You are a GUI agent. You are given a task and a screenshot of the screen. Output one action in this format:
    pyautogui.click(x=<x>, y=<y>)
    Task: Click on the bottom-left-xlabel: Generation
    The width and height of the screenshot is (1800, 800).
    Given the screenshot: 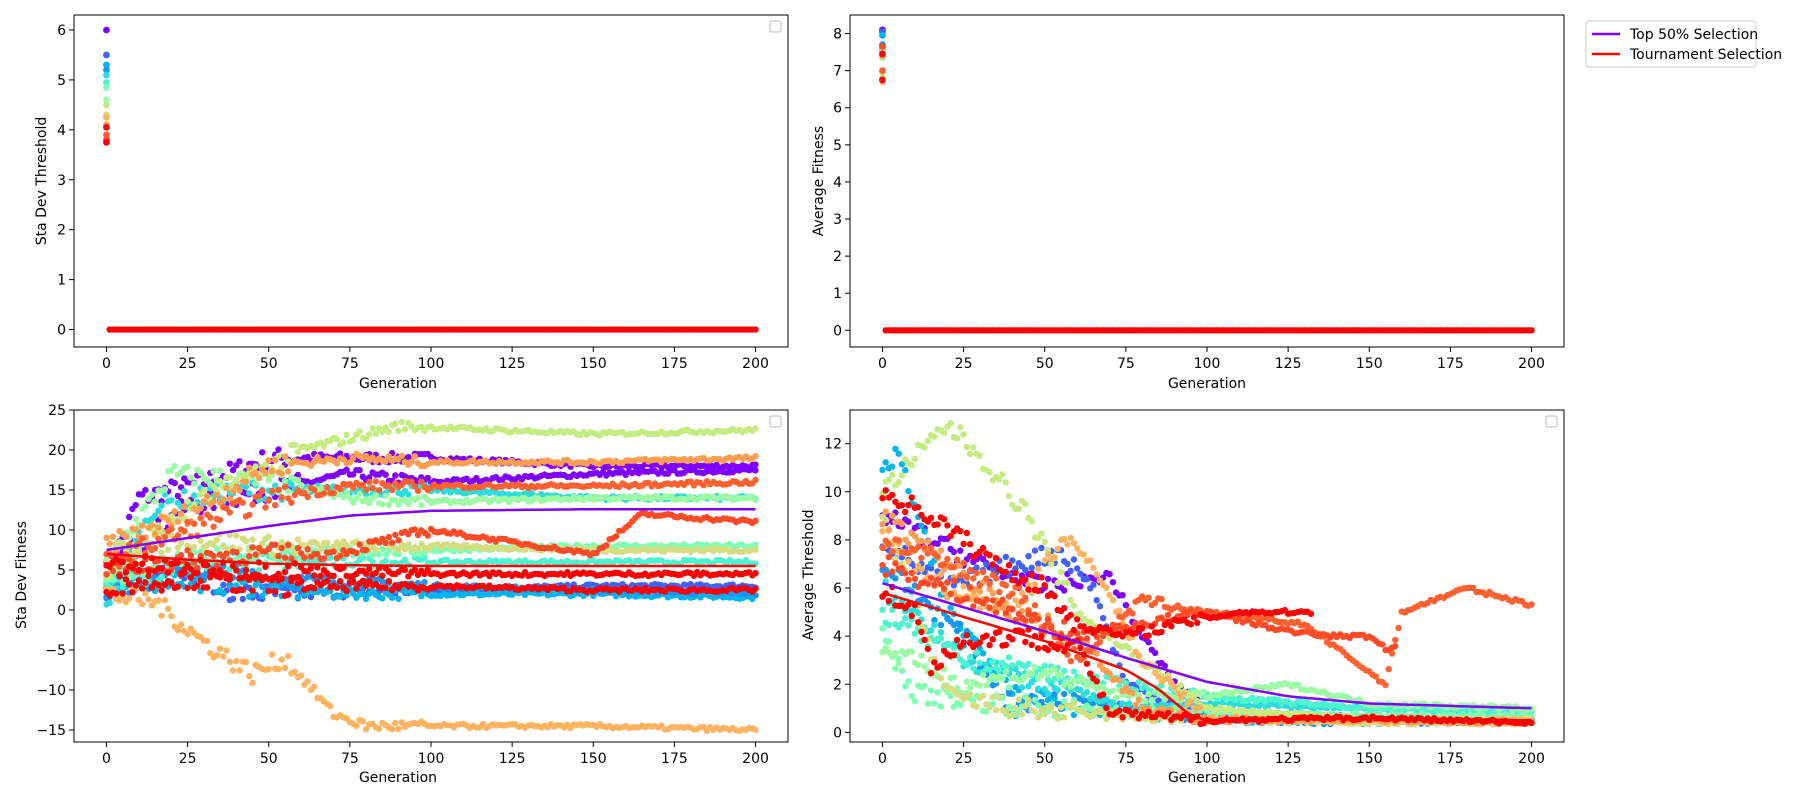 What is the action you would take?
    pyautogui.click(x=398, y=778)
    